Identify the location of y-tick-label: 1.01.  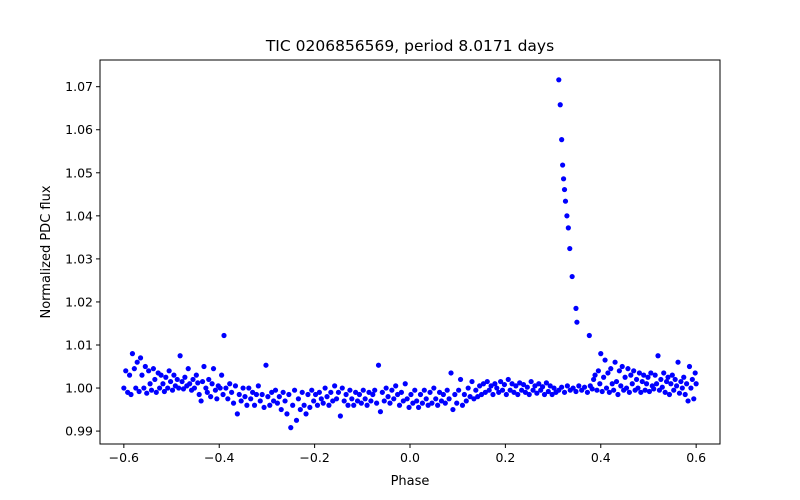
(79, 344).